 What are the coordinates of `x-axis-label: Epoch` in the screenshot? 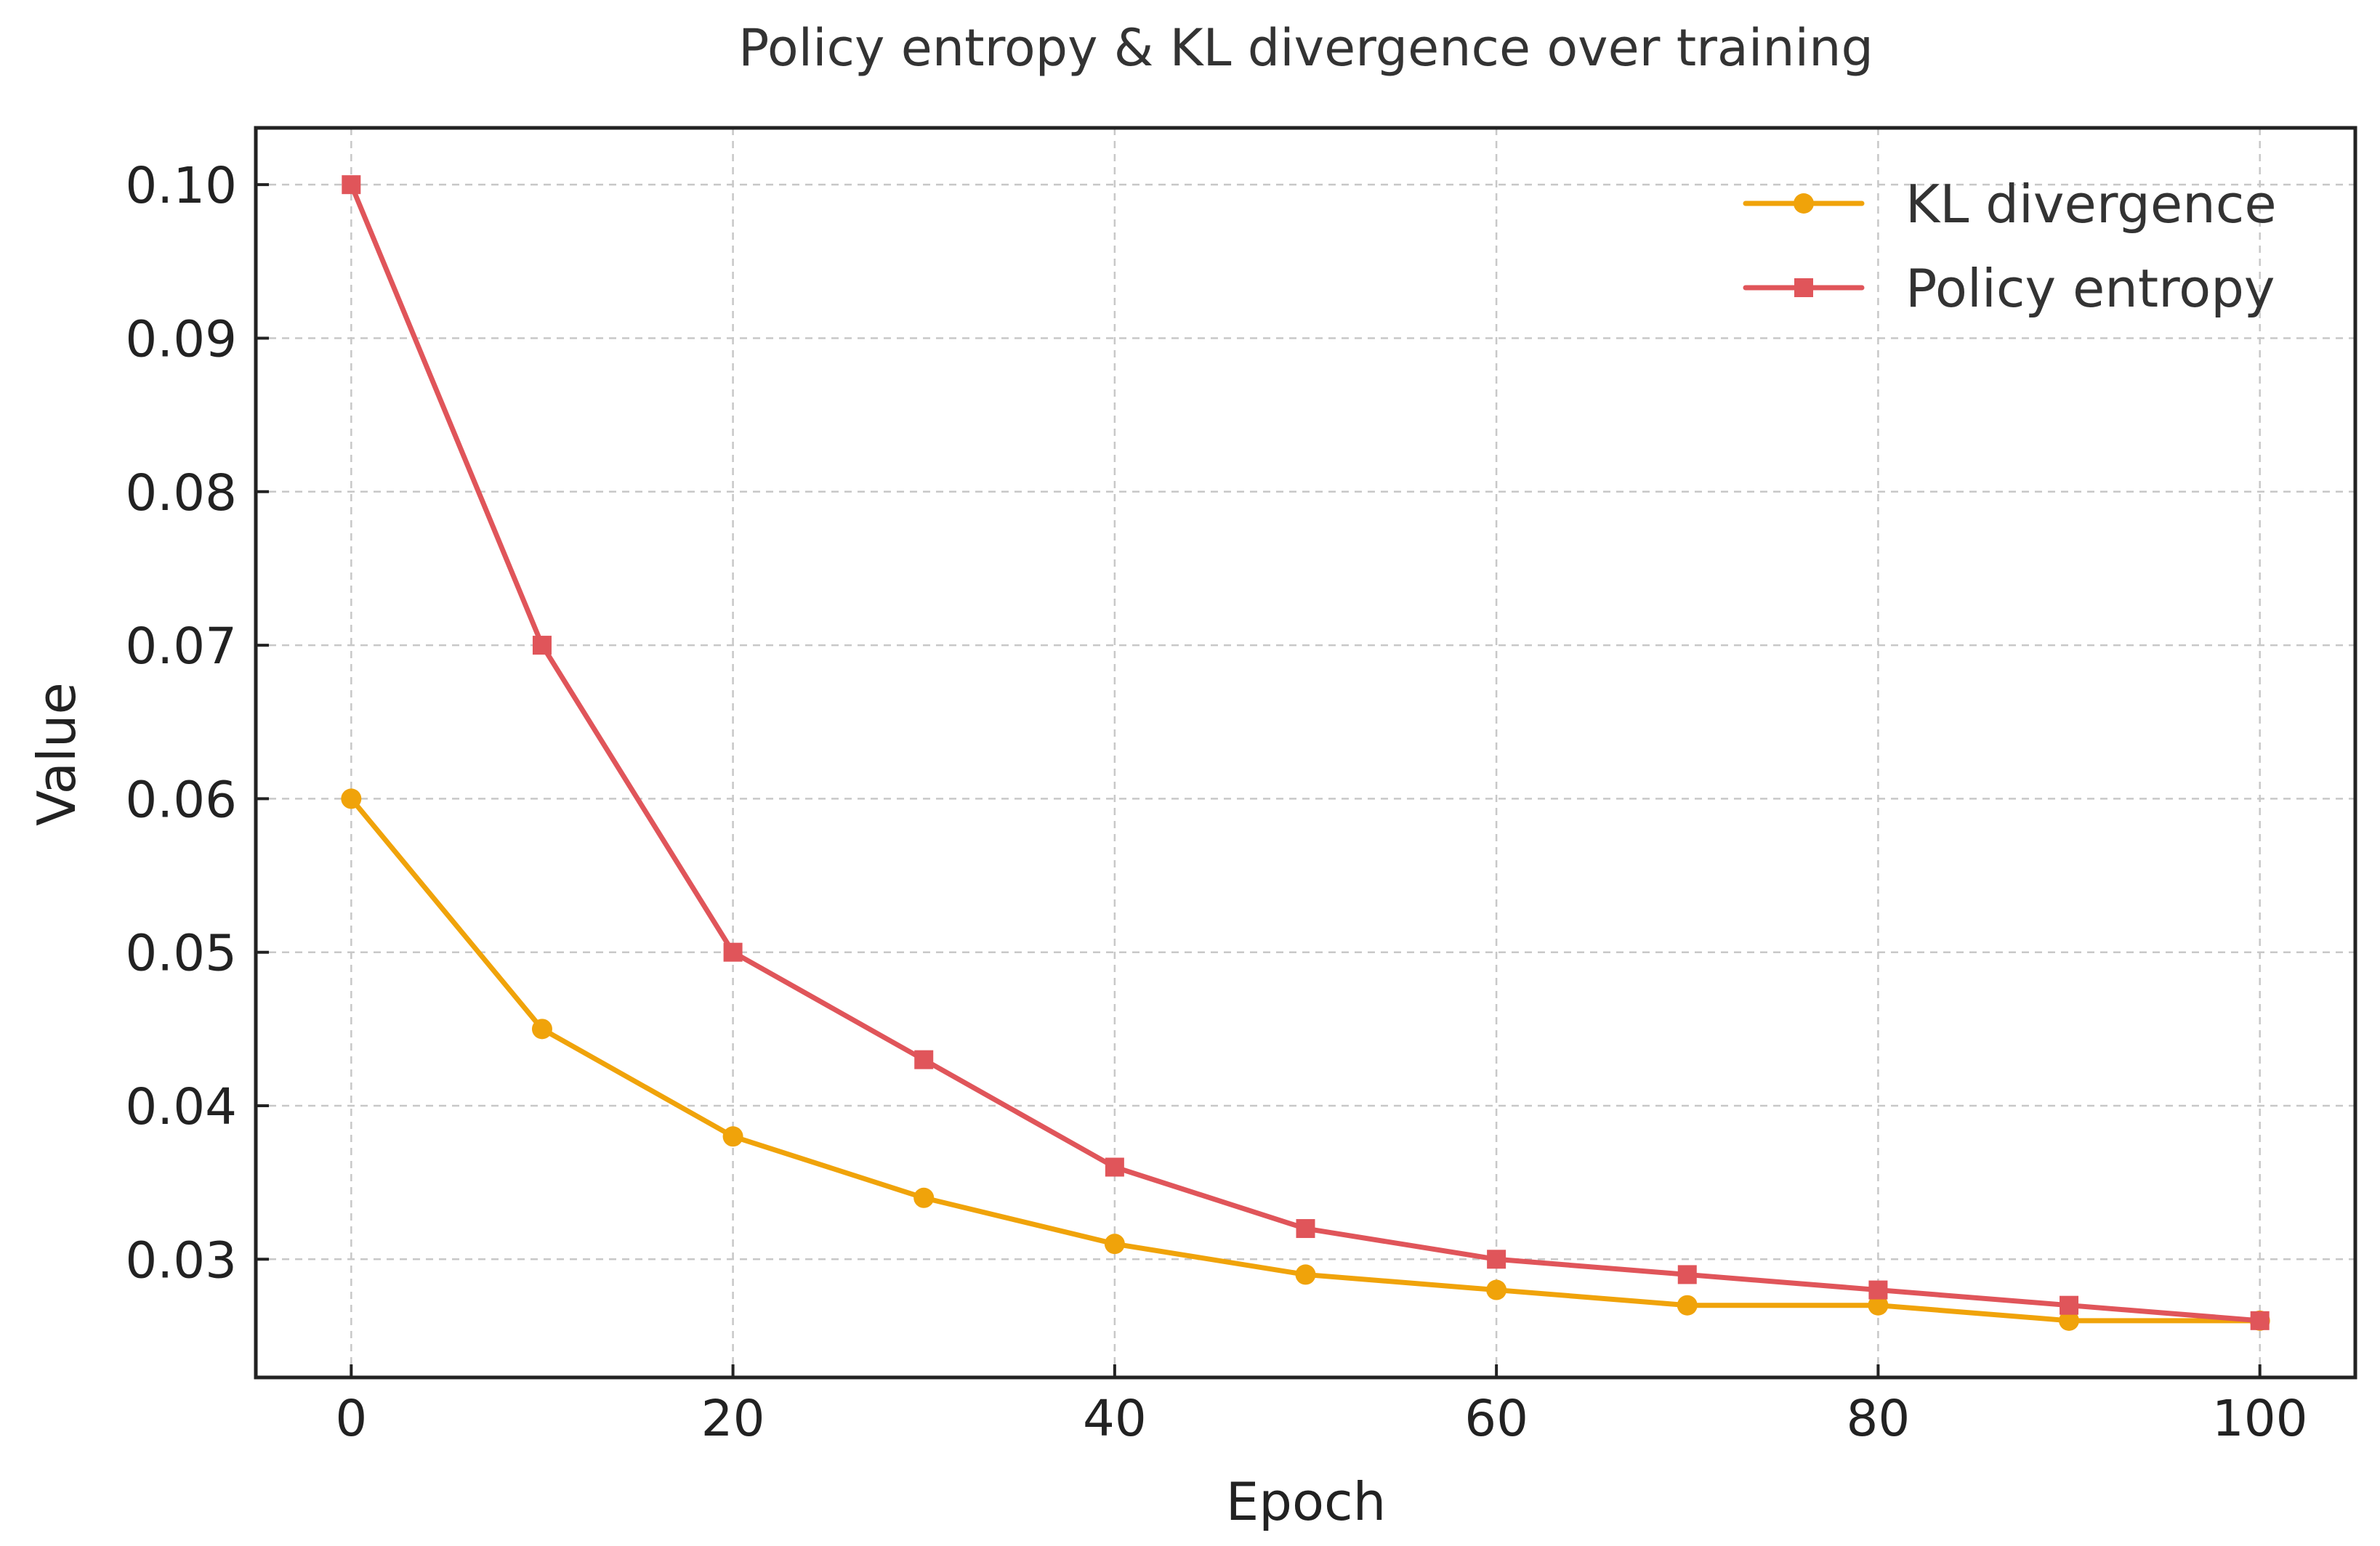 It's located at (1306, 1501).